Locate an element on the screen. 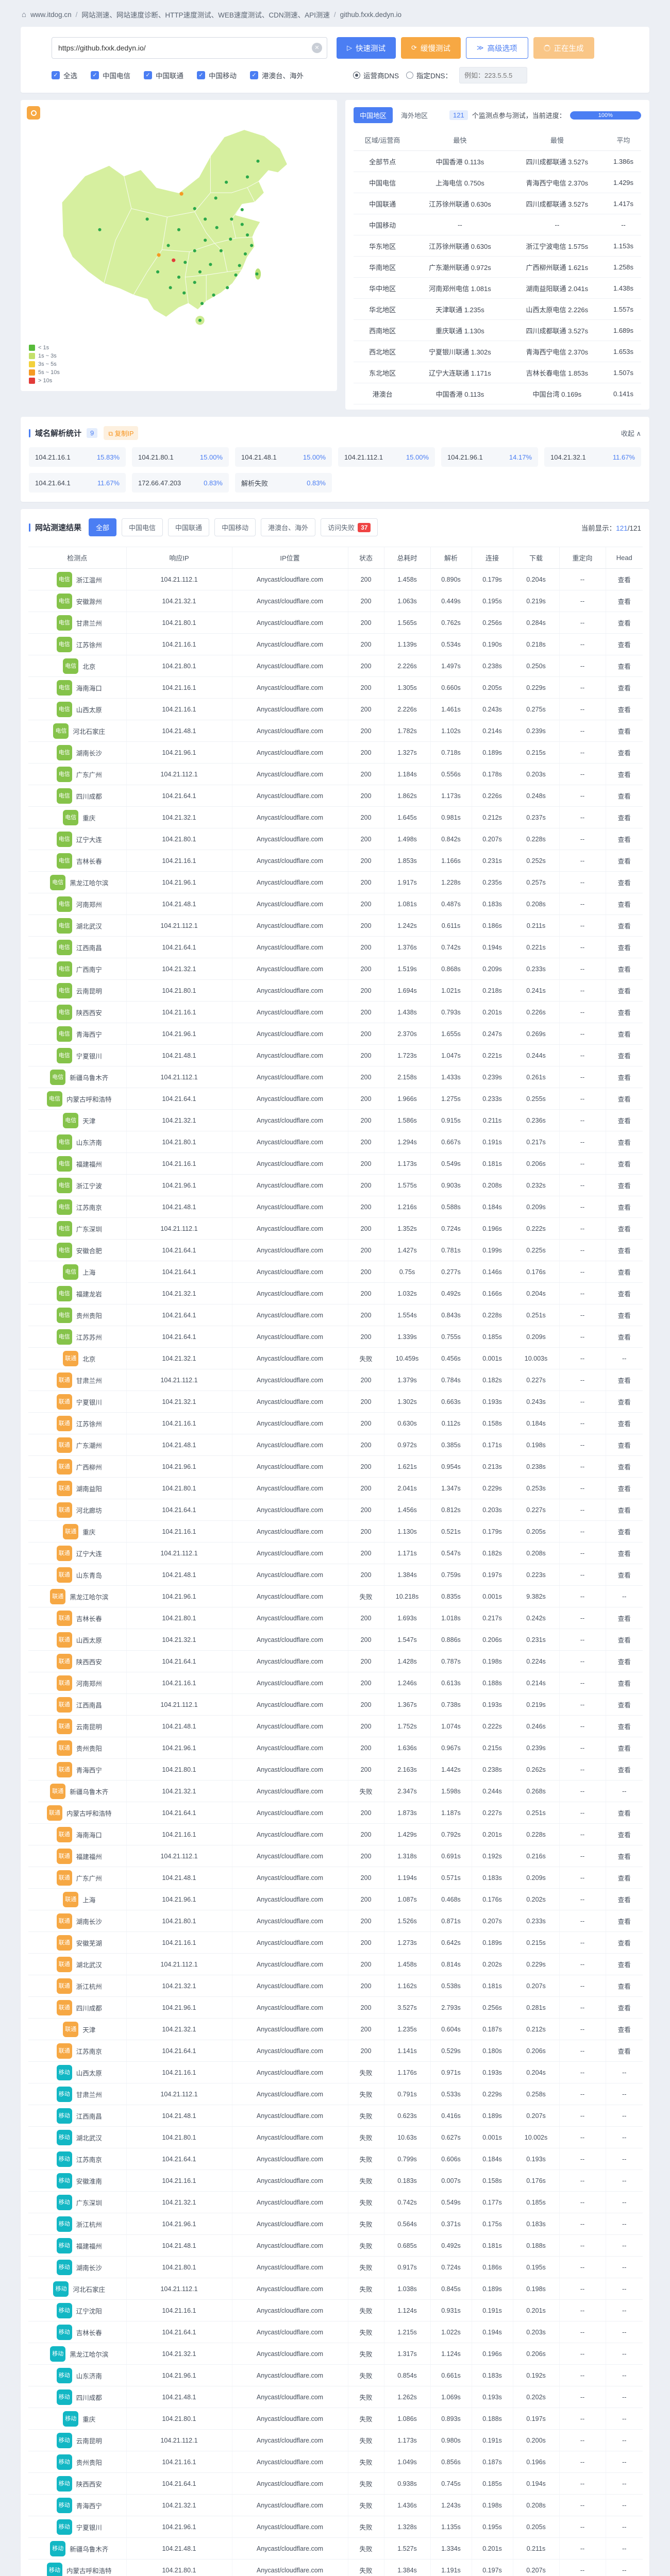 The height and width of the screenshot is (2576, 670). ip-stat-item: 172.66.47.203 0.83% is located at coordinates (180, 483).